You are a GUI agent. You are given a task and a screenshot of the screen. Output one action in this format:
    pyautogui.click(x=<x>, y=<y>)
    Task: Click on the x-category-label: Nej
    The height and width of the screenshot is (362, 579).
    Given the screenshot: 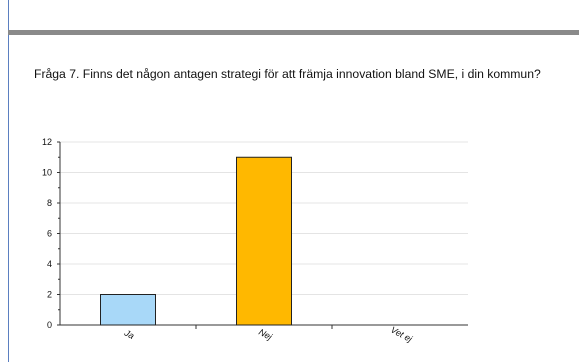 What is the action you would take?
    pyautogui.click(x=266, y=335)
    